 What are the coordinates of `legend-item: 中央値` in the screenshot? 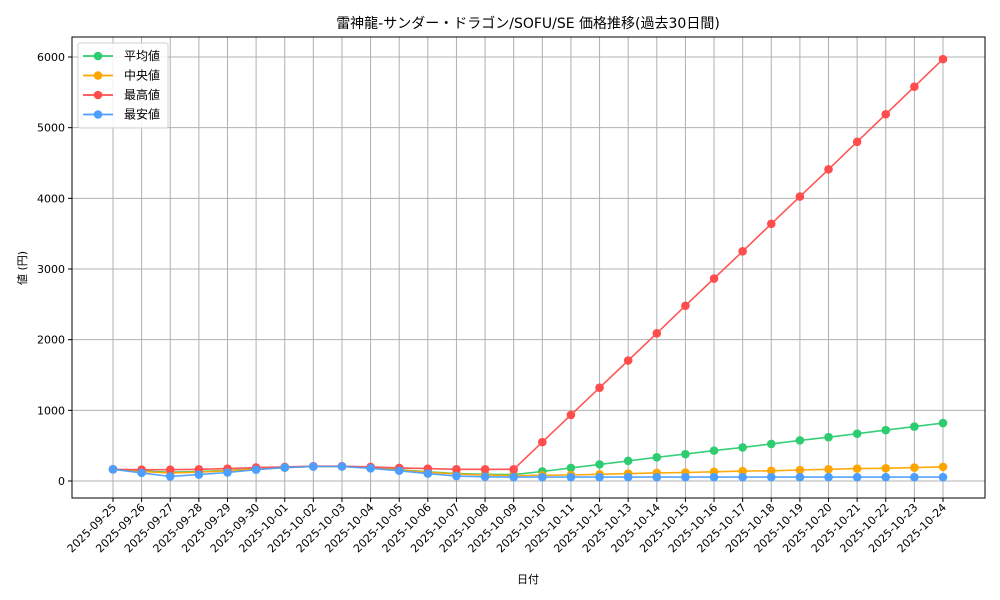 It's located at (121, 75).